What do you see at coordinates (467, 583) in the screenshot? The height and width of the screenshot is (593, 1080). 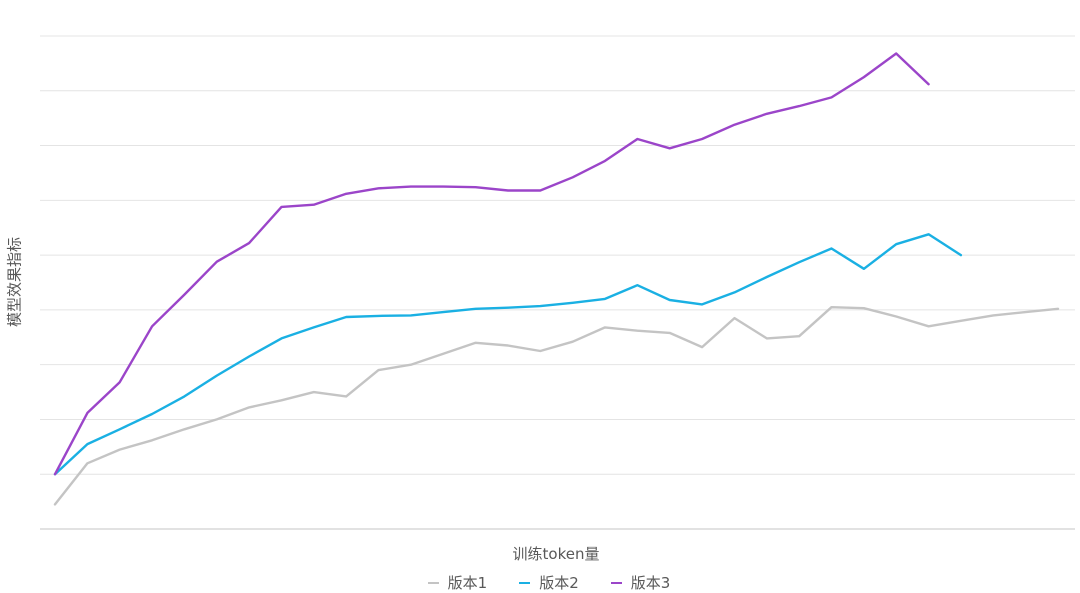 I see `legend-label-series-1: 版本1` at bounding box center [467, 583].